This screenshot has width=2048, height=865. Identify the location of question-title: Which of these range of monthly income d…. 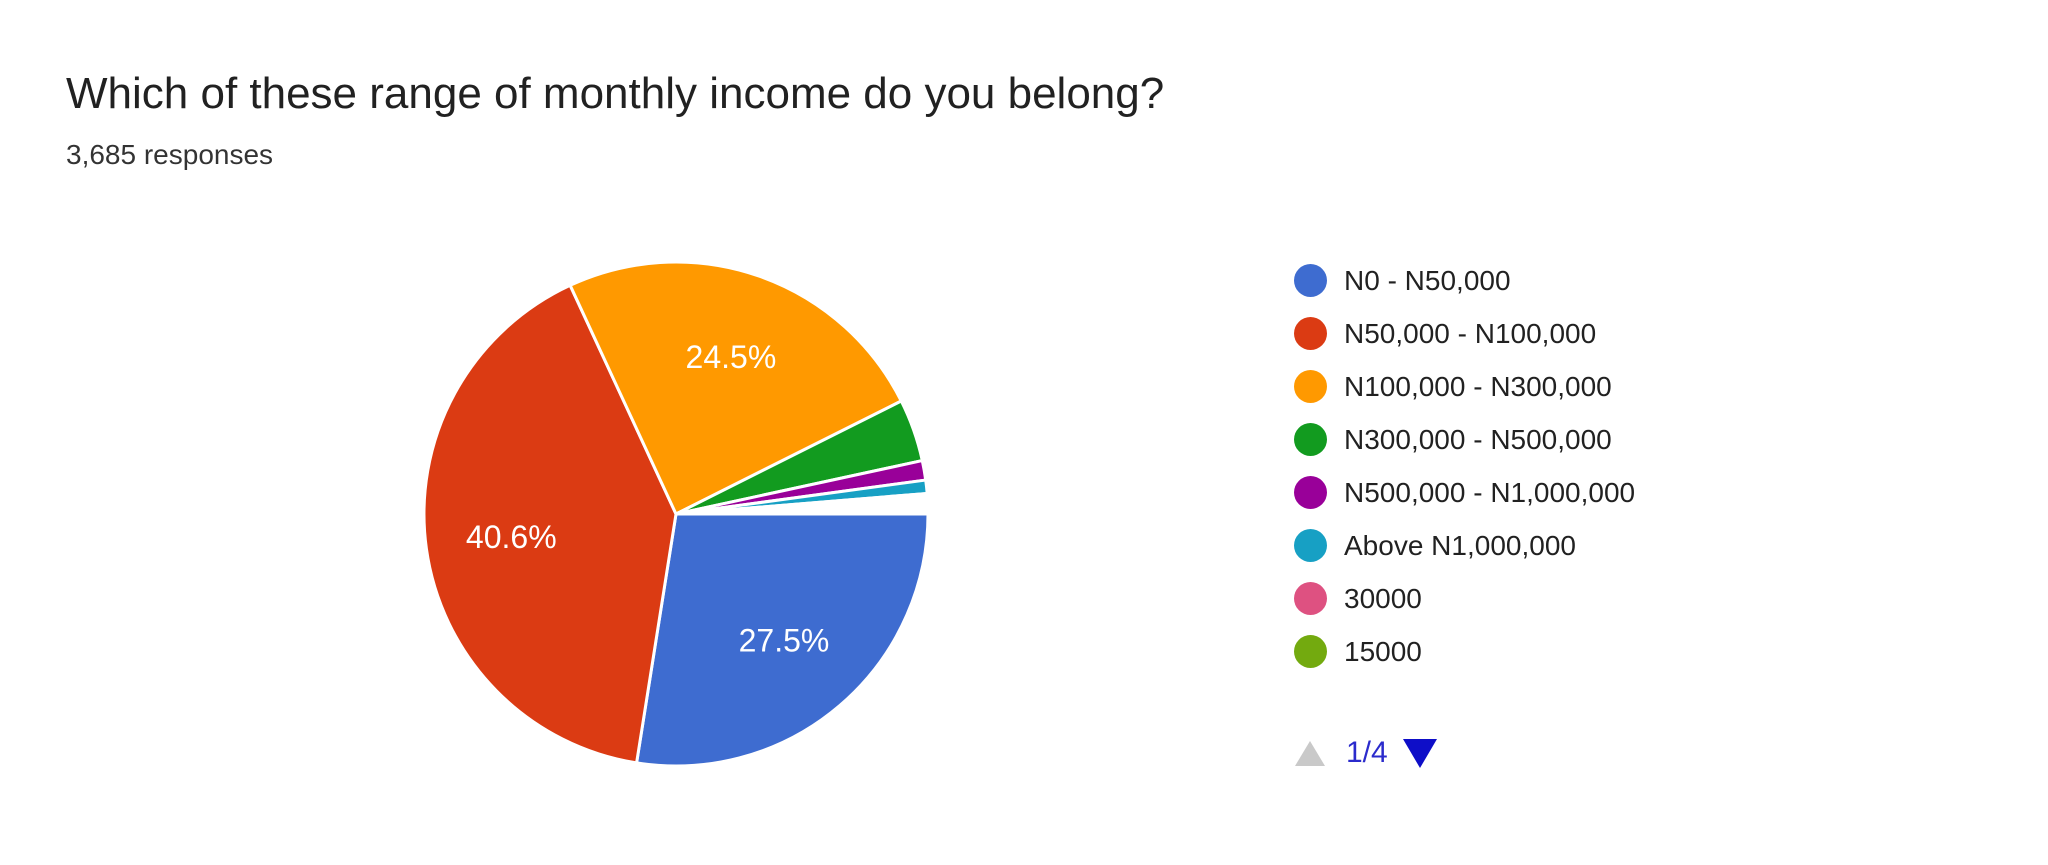
(615, 93).